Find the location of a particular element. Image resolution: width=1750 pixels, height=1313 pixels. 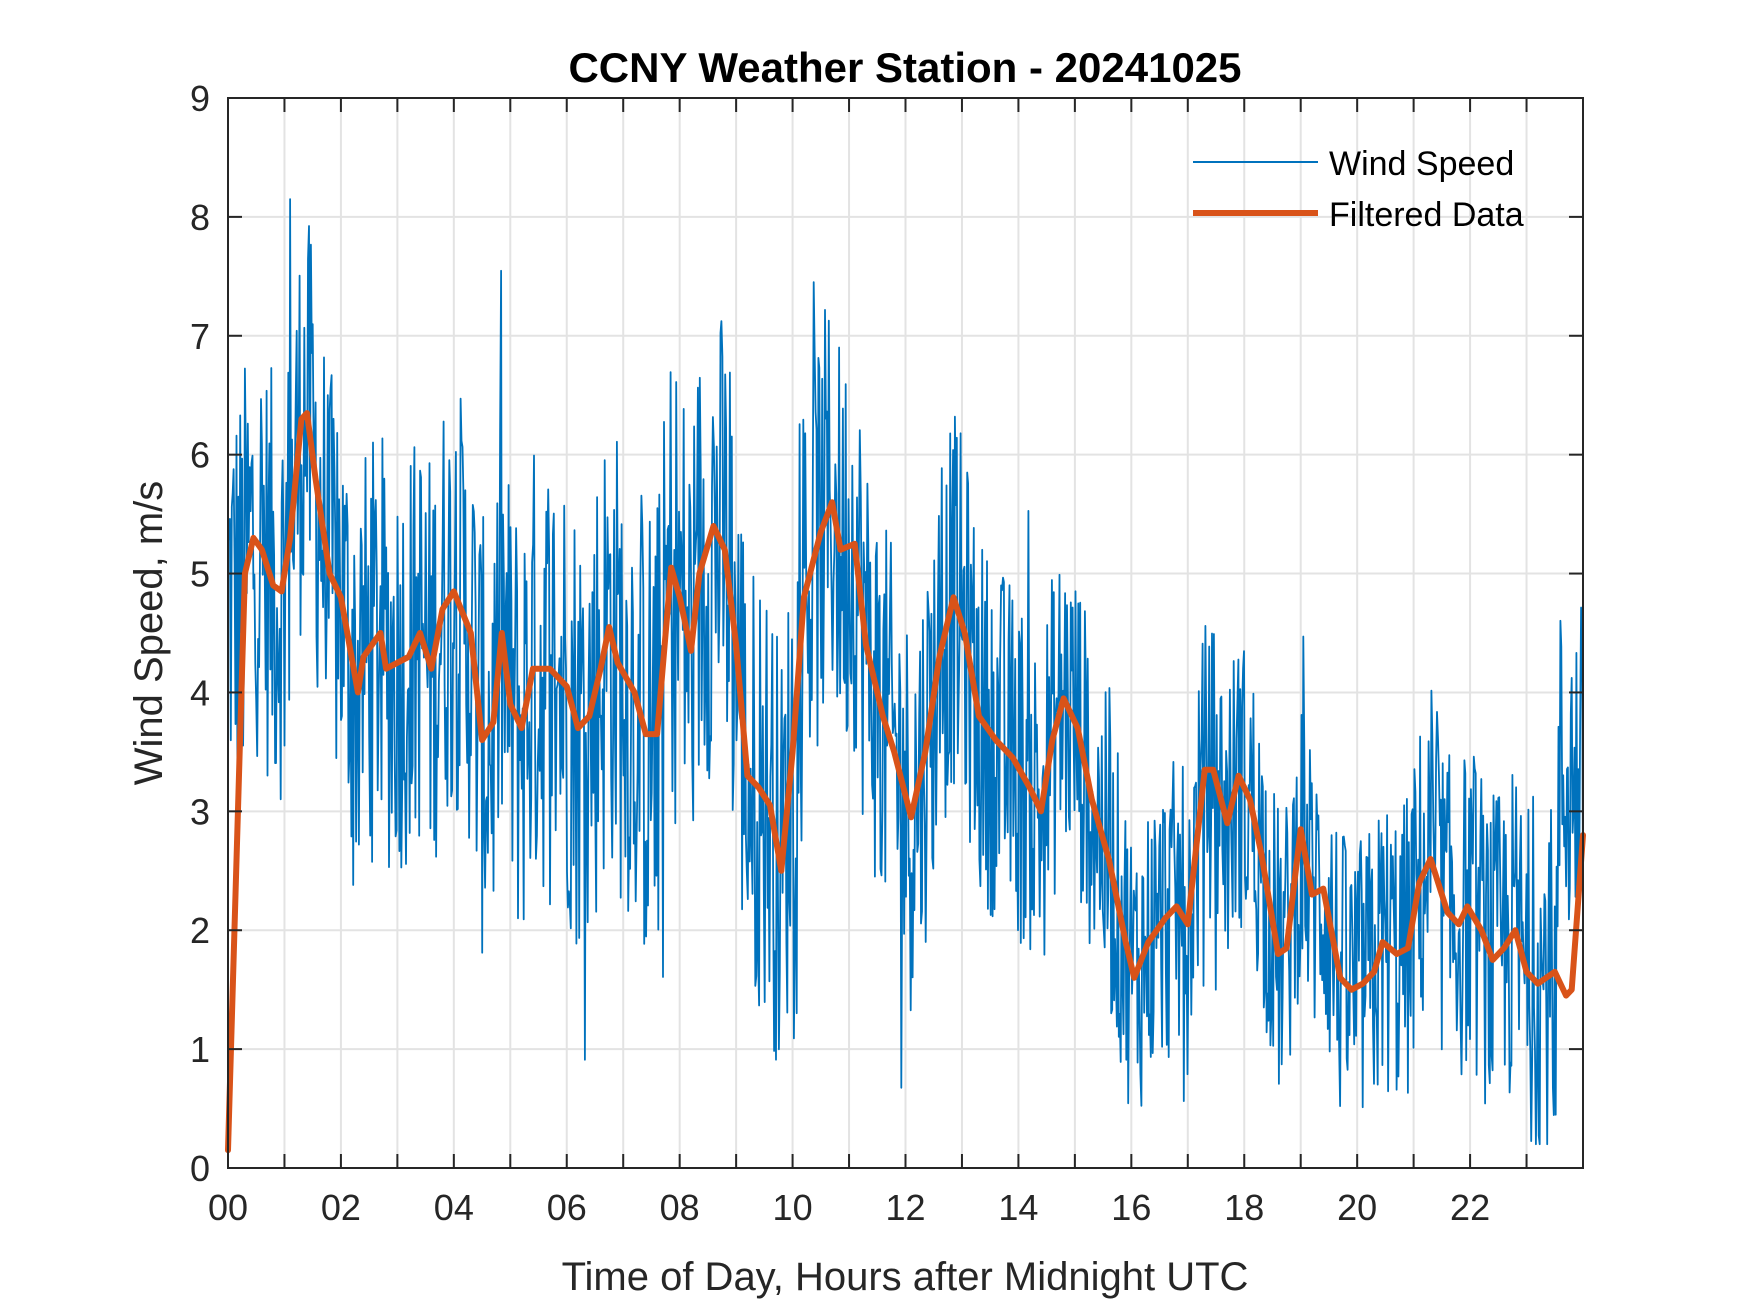

y-tick-label: 3 is located at coordinates (200, 811).